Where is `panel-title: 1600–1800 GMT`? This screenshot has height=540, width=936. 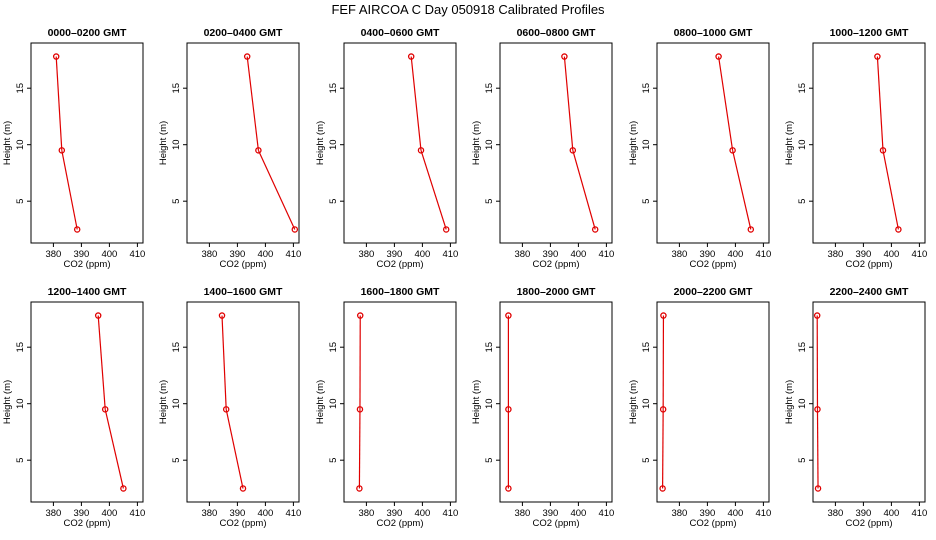 panel-title: 1600–1800 GMT is located at coordinates (400, 292).